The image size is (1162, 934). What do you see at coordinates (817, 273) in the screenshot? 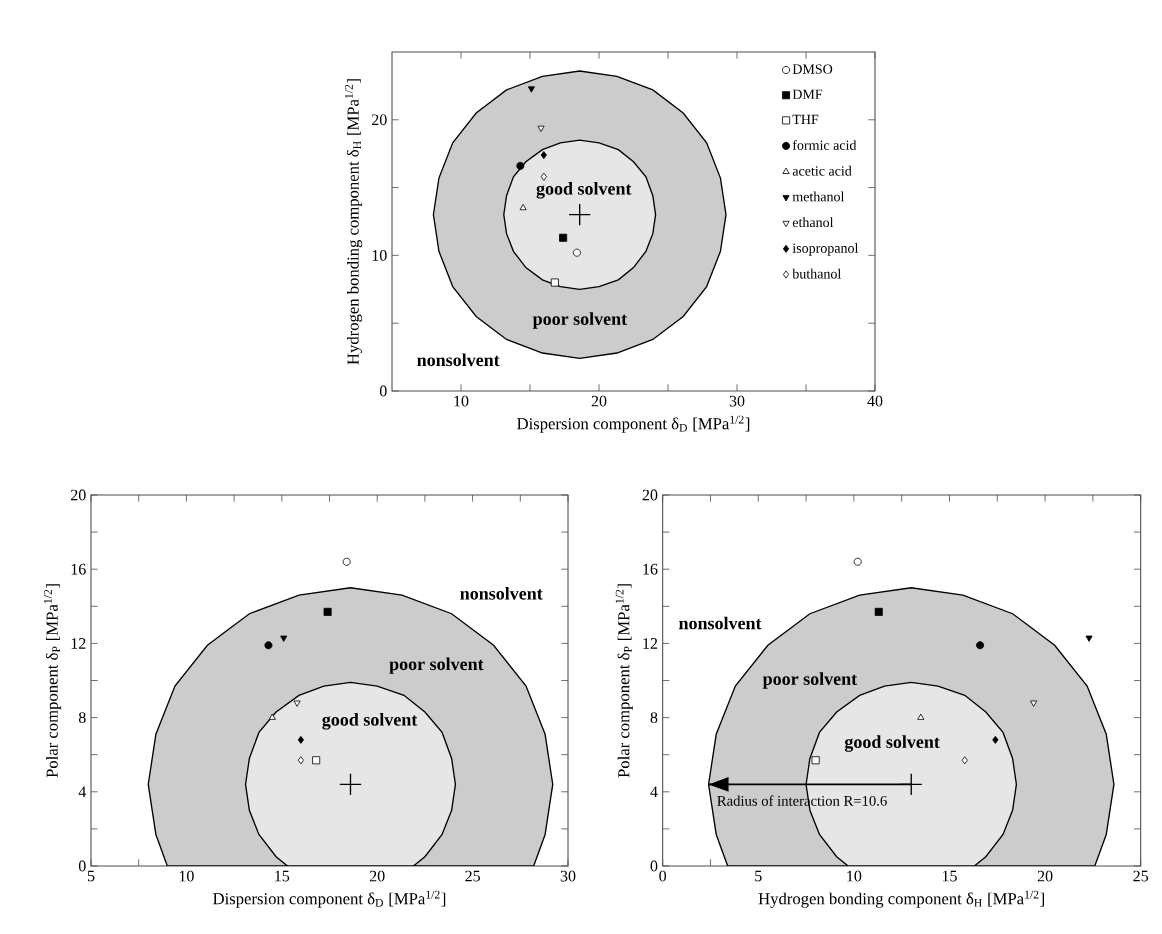
I see `legend-label: buthanol` at bounding box center [817, 273].